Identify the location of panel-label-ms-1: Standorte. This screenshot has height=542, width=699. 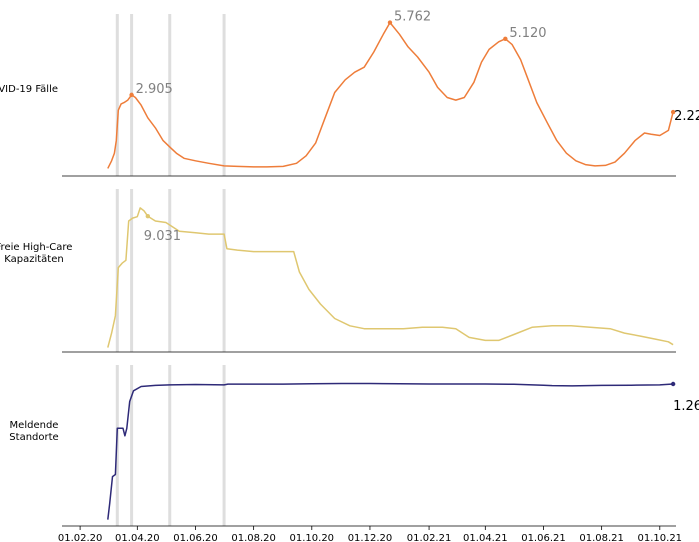
(33, 437).